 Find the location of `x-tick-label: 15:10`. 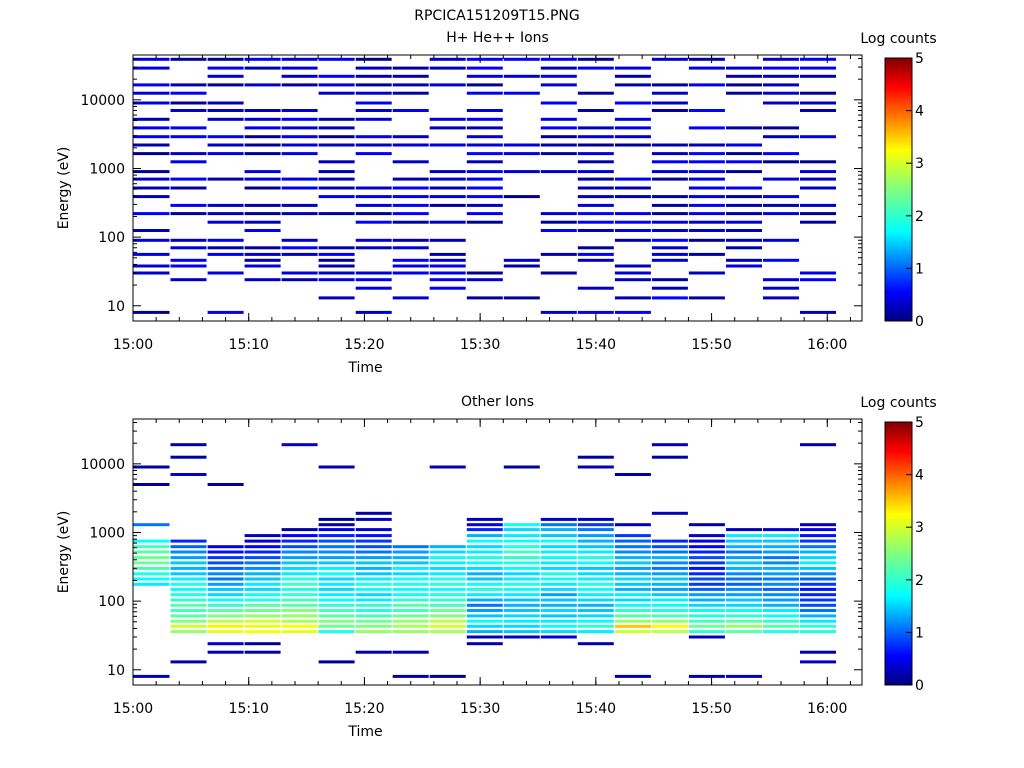

x-tick-label: 15:10 is located at coordinates (249, 709).